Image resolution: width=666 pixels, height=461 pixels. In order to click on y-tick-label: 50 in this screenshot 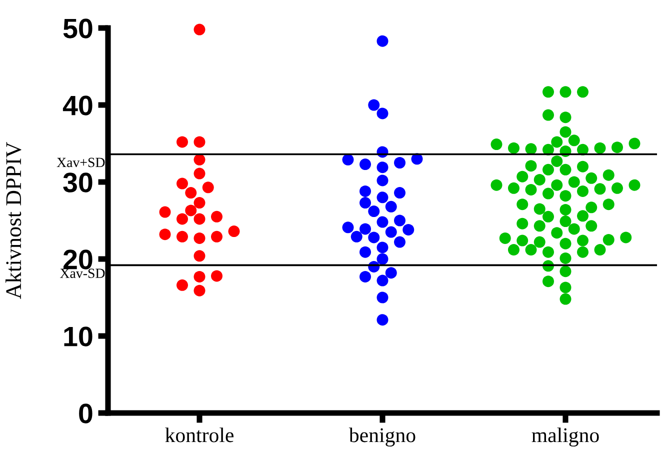, I will do `click(77, 28)`.